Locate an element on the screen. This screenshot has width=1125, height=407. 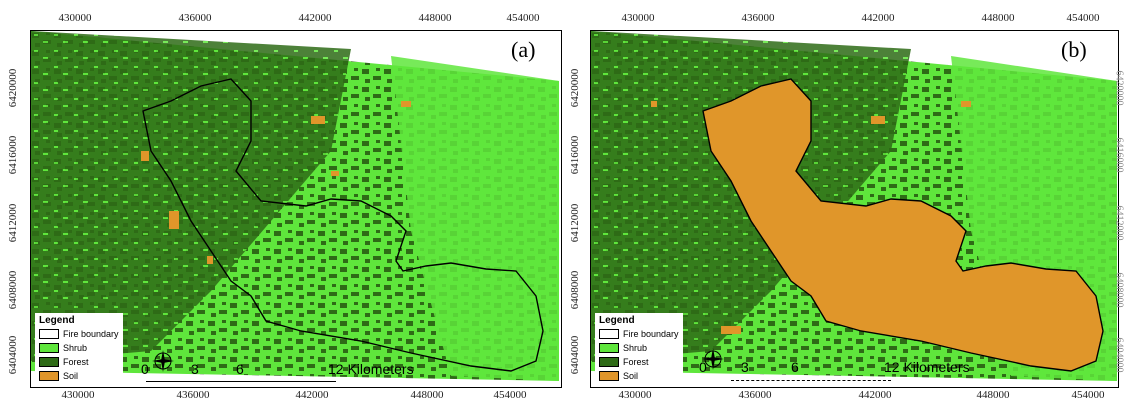
y-tick-right: 6408000 is located at coordinates (1119, 290).